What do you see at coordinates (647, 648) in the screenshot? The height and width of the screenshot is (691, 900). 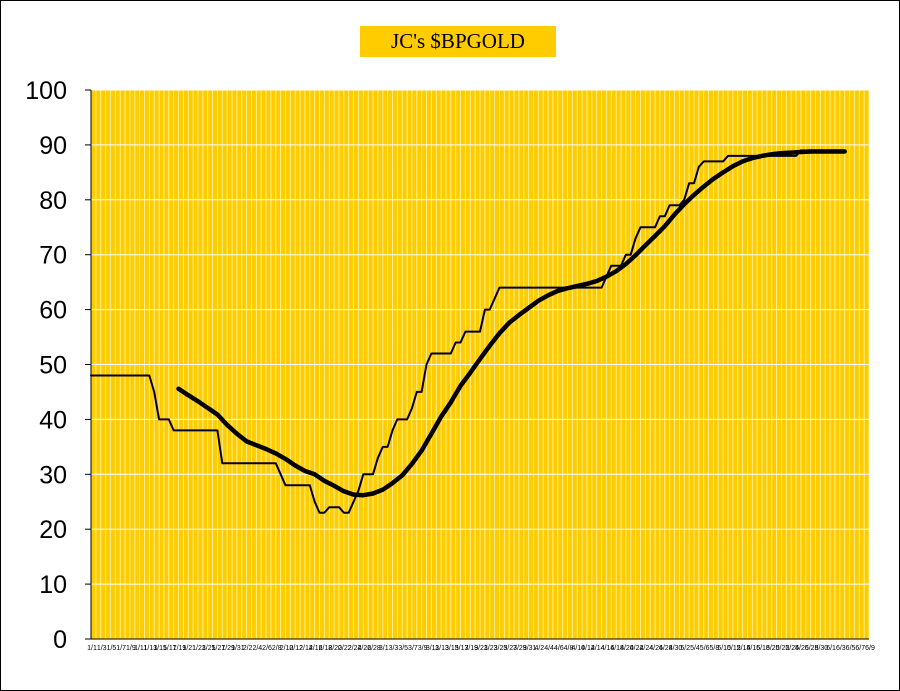 I see `x-tick-label: 4/24` at bounding box center [647, 648].